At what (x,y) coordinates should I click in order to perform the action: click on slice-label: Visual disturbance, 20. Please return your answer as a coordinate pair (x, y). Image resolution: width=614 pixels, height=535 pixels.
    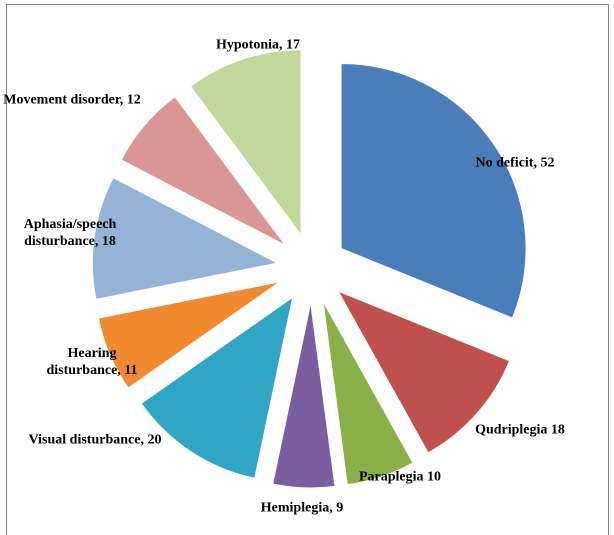
    Looking at the image, I should click on (95, 440).